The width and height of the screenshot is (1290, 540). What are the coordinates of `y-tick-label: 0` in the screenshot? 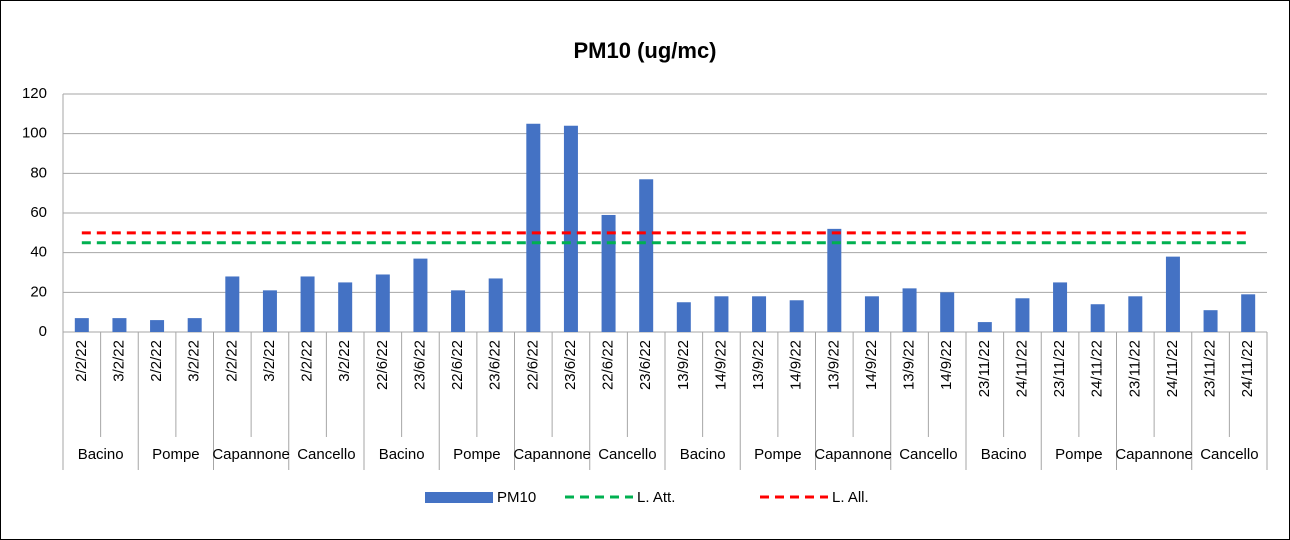 It's located at (43, 331).